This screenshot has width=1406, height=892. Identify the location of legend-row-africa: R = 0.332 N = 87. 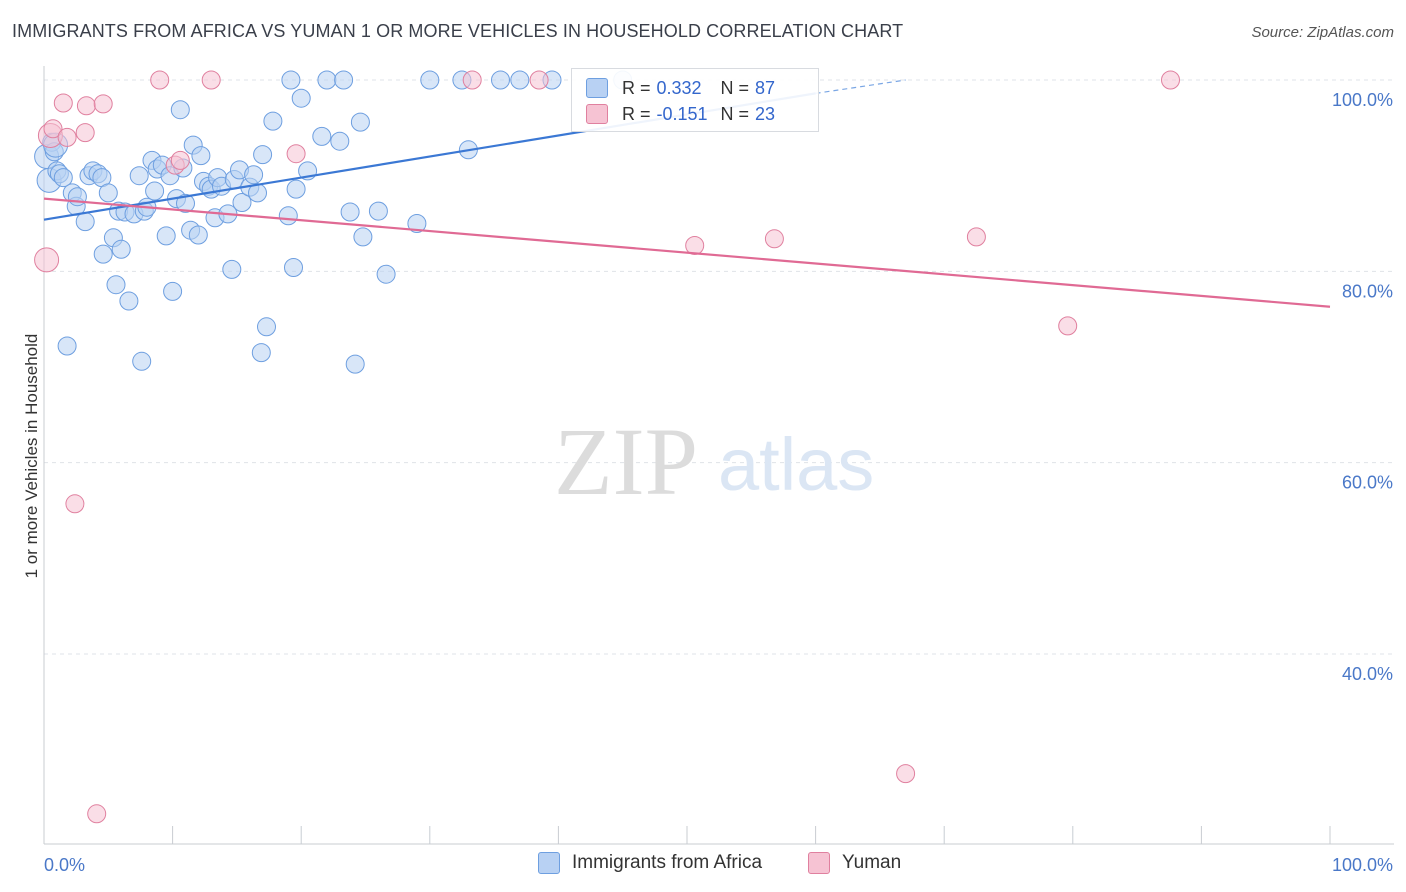
(680, 88).